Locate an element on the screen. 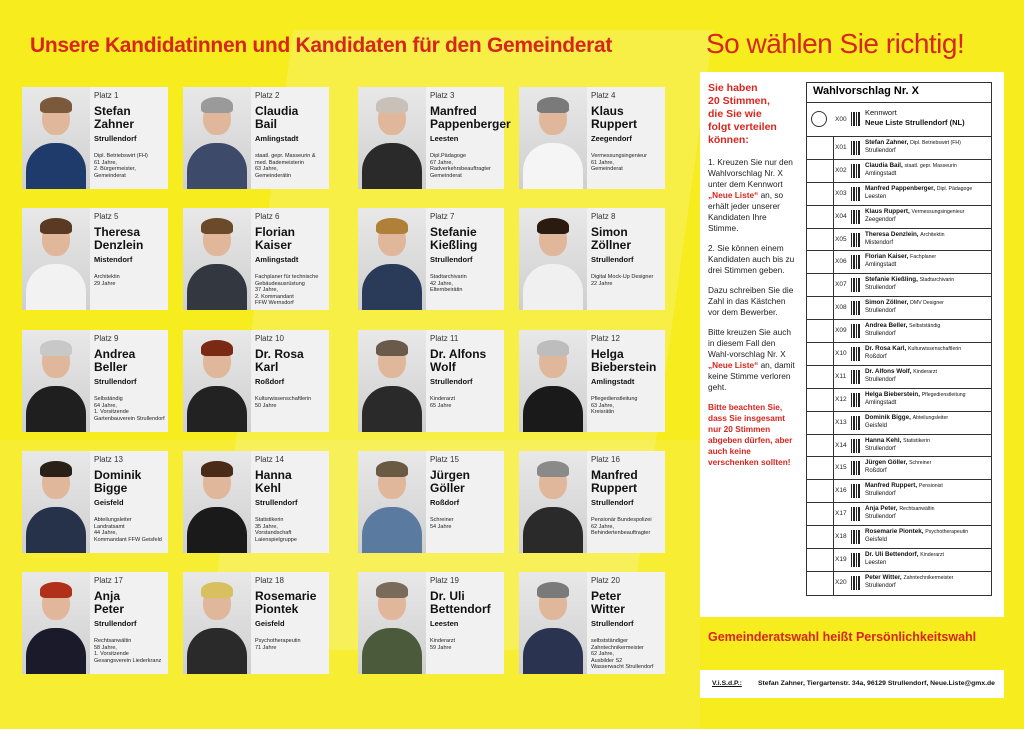 The height and width of the screenshot is (729, 1024). ballot-candidate-profession: Rechtsanwältin is located at coordinates (917, 509).